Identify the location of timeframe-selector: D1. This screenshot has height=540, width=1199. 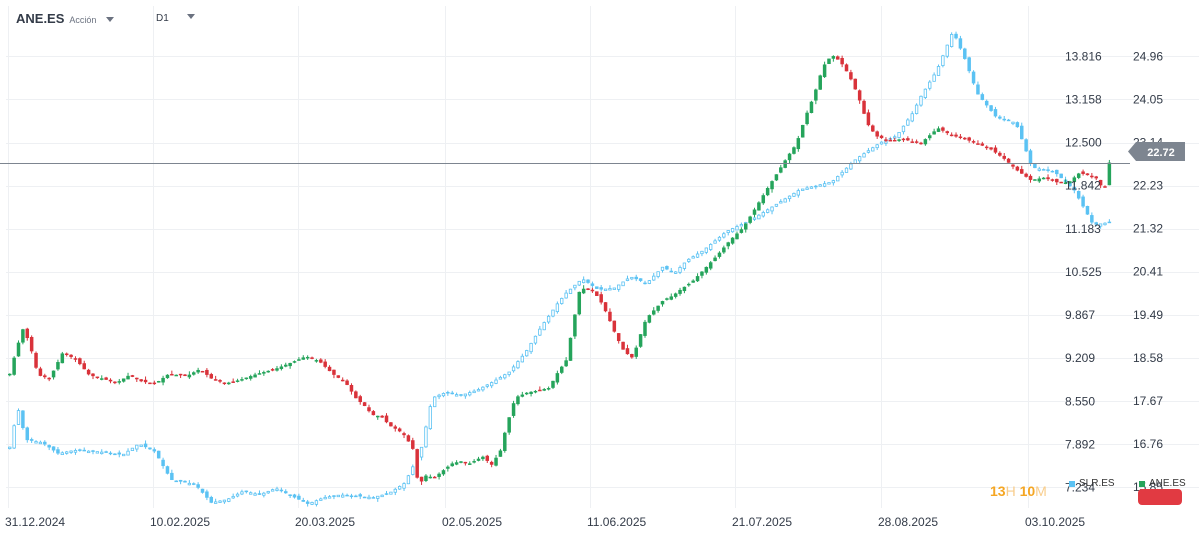
(175, 18).